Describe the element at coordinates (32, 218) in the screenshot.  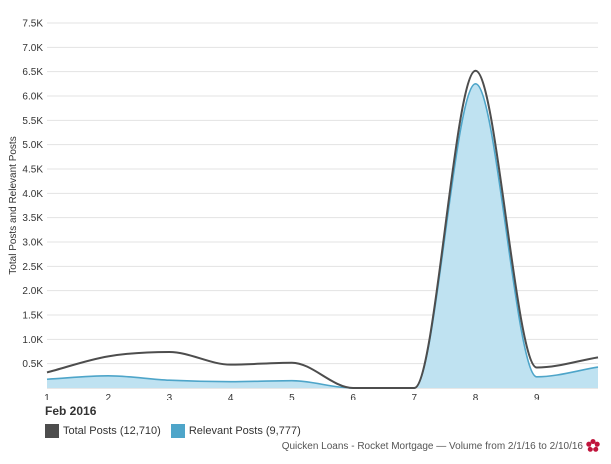
I see `y-tick-label: 3.5K` at that location.